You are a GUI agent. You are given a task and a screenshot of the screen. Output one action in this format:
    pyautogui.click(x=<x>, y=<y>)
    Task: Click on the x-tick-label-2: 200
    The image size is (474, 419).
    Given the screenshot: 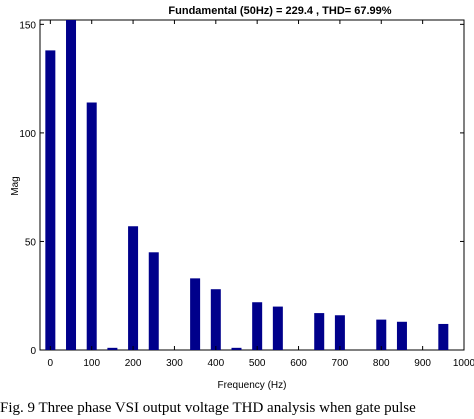 What is the action you would take?
    pyautogui.click(x=133, y=363)
    